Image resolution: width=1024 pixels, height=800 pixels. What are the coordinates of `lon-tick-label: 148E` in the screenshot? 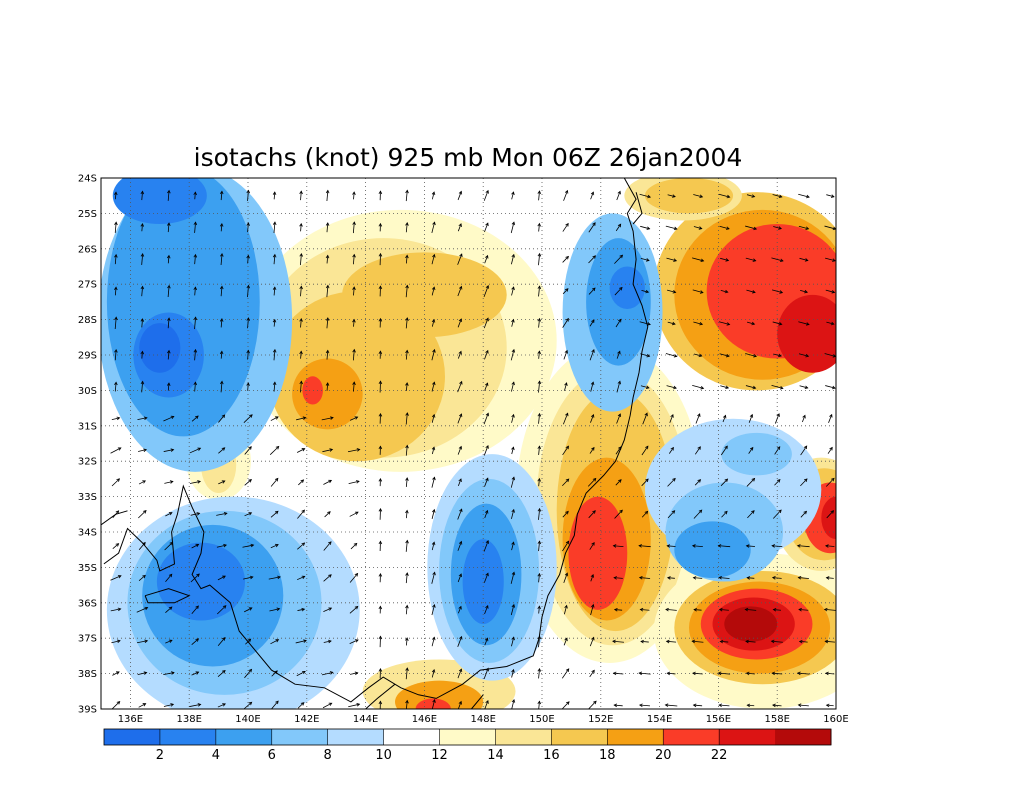 It's located at (482, 719).